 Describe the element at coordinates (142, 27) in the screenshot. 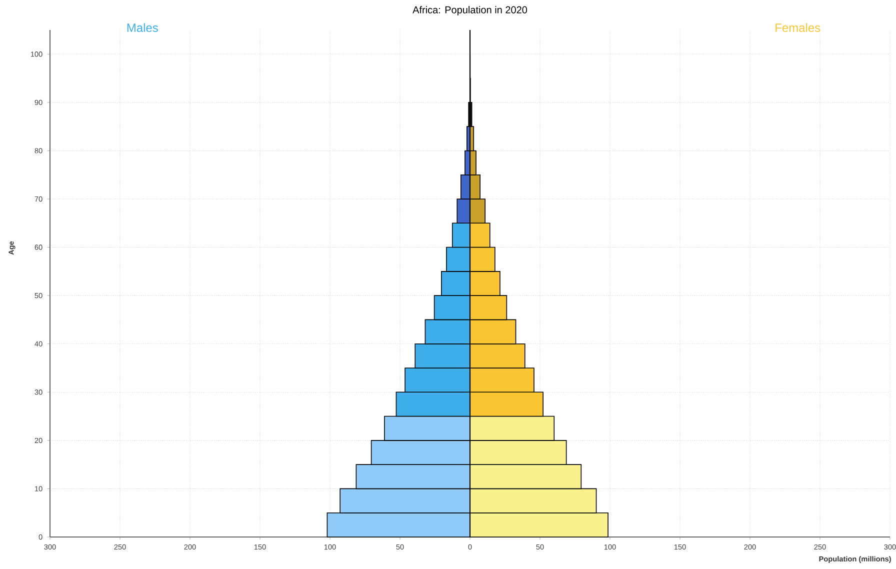

I see `text: Males` at that location.